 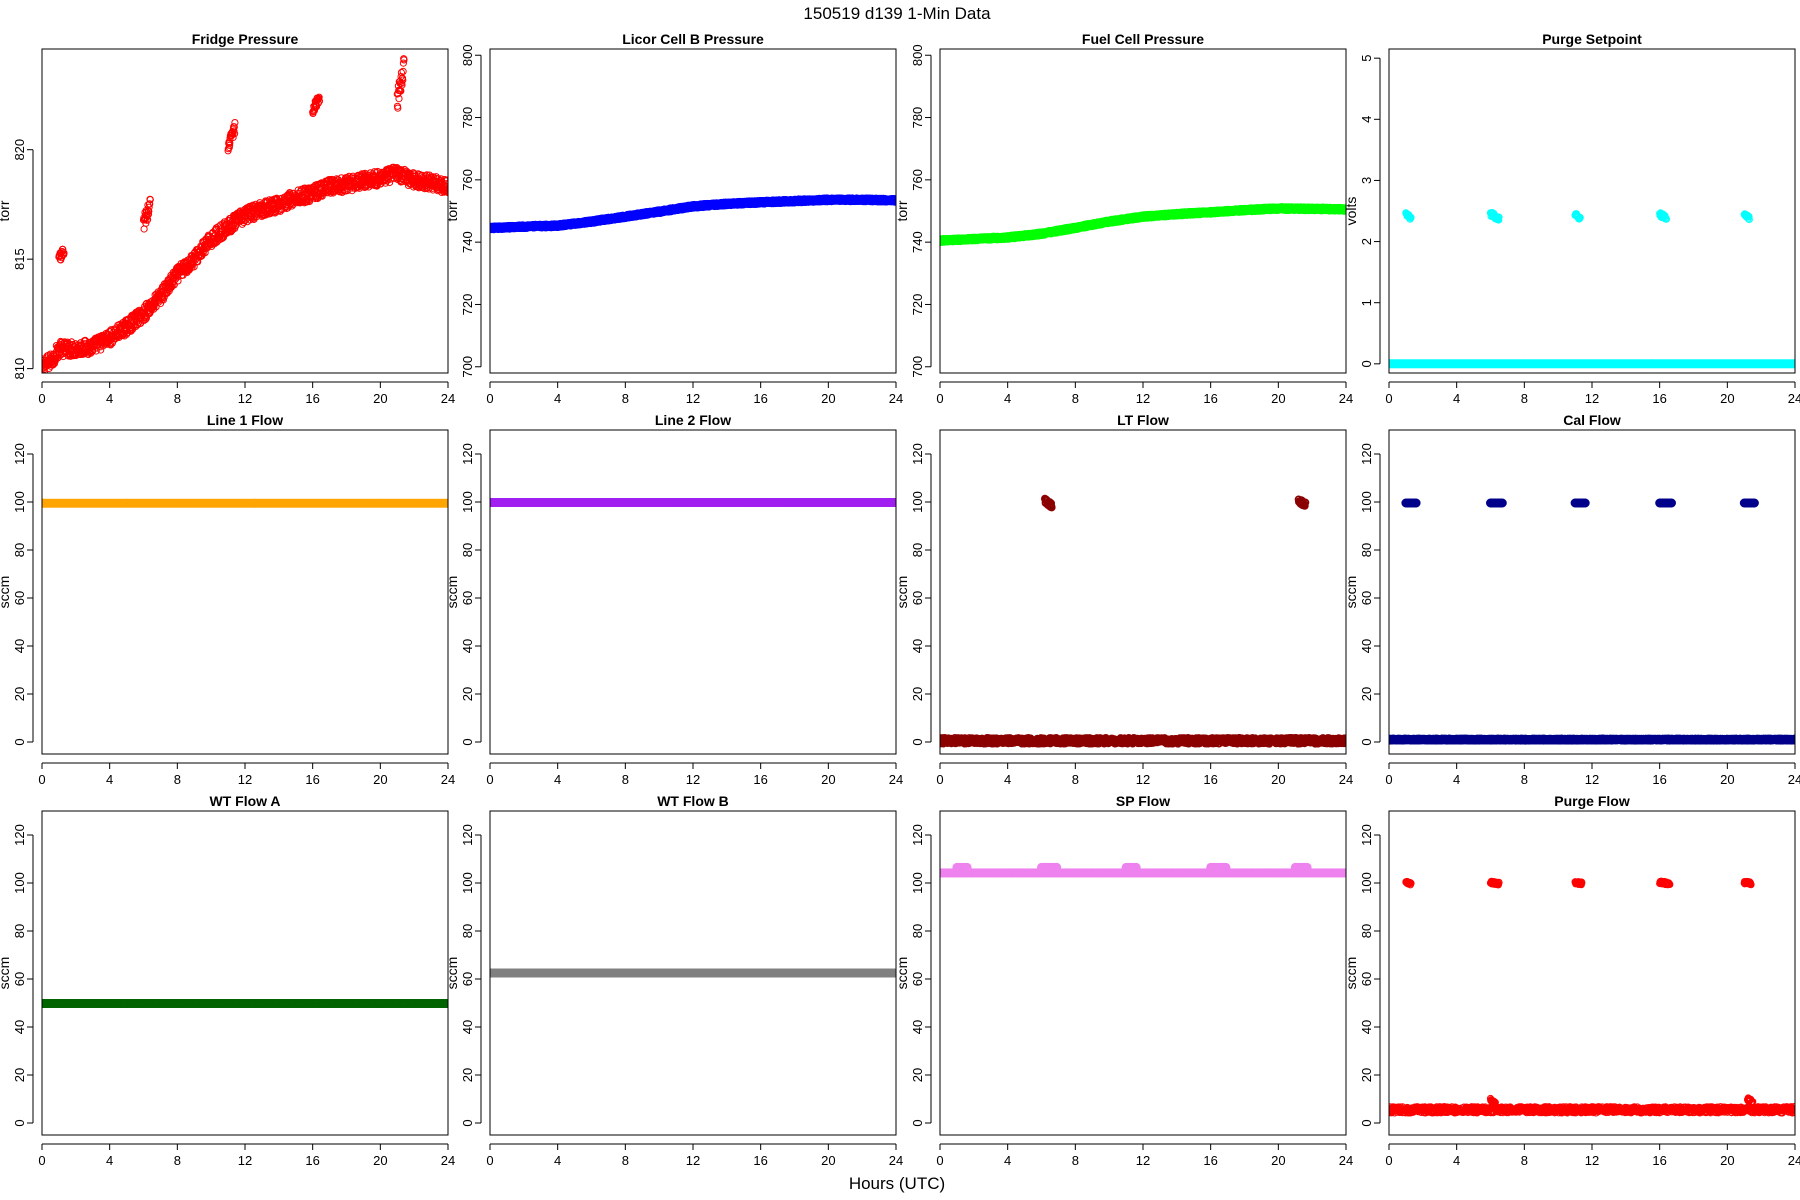 I want to click on panel-title: Fuel Cell Pressure, so click(x=1143, y=39).